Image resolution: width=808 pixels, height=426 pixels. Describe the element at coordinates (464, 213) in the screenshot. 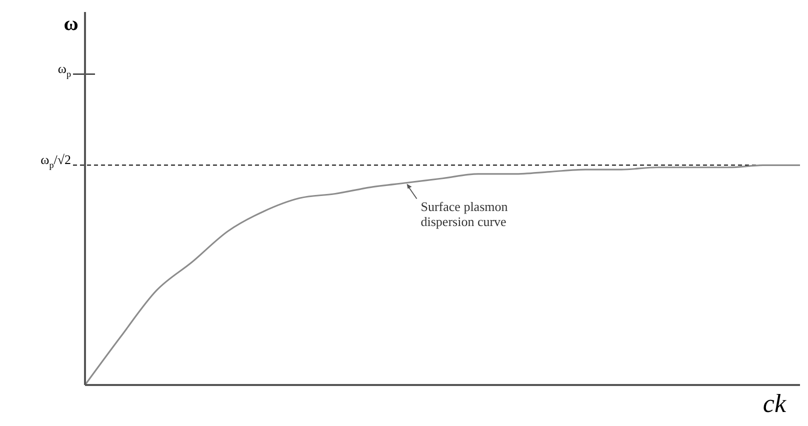

I see `annotation: Surface plasmon dispersion curve` at that location.